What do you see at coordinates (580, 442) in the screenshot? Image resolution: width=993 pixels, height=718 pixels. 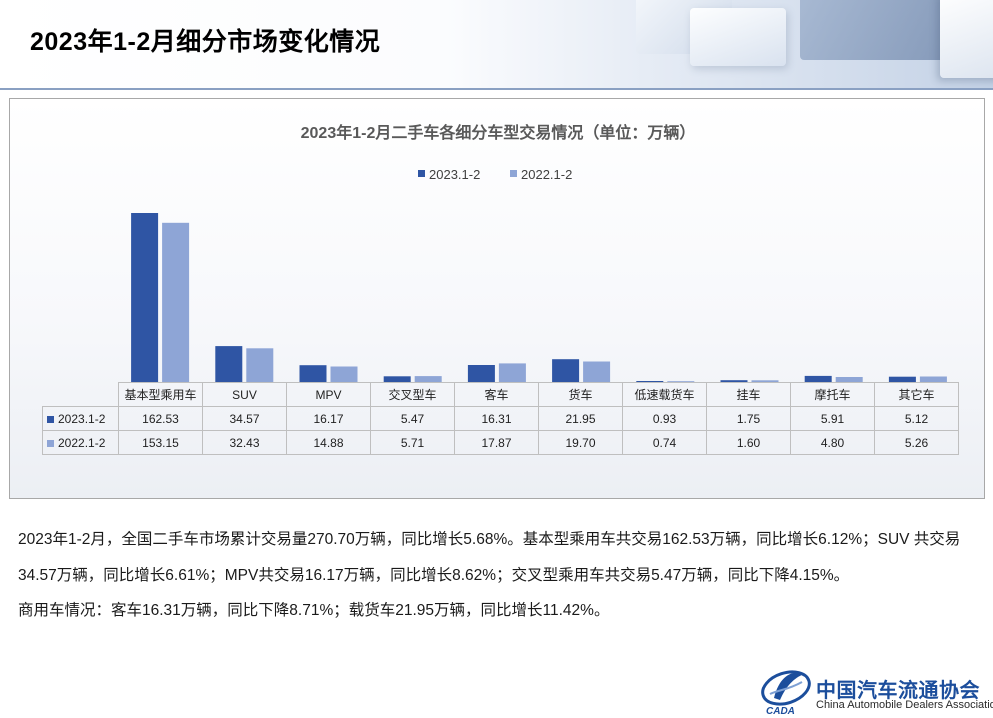 I see `table-cell-value: 19.70` at bounding box center [580, 442].